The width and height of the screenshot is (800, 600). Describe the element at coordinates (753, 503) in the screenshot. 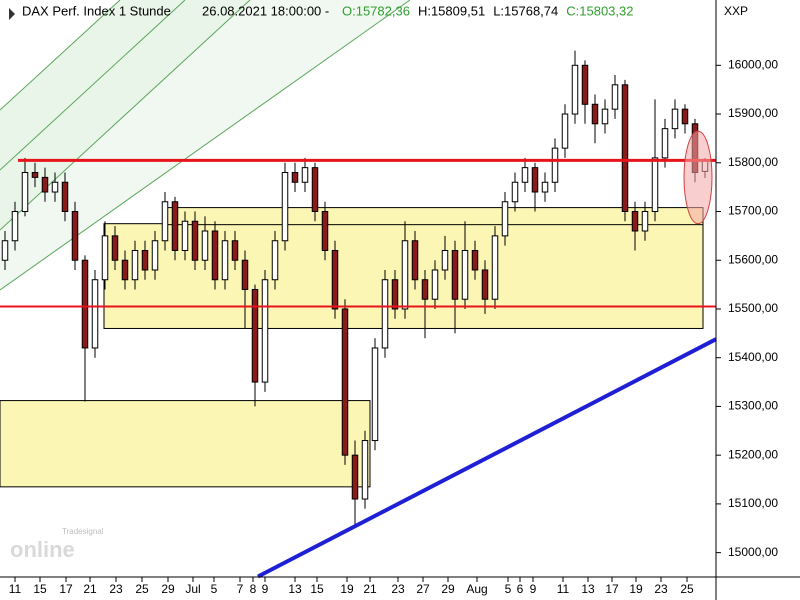

I see `y-tick-label: 15100,00` at that location.